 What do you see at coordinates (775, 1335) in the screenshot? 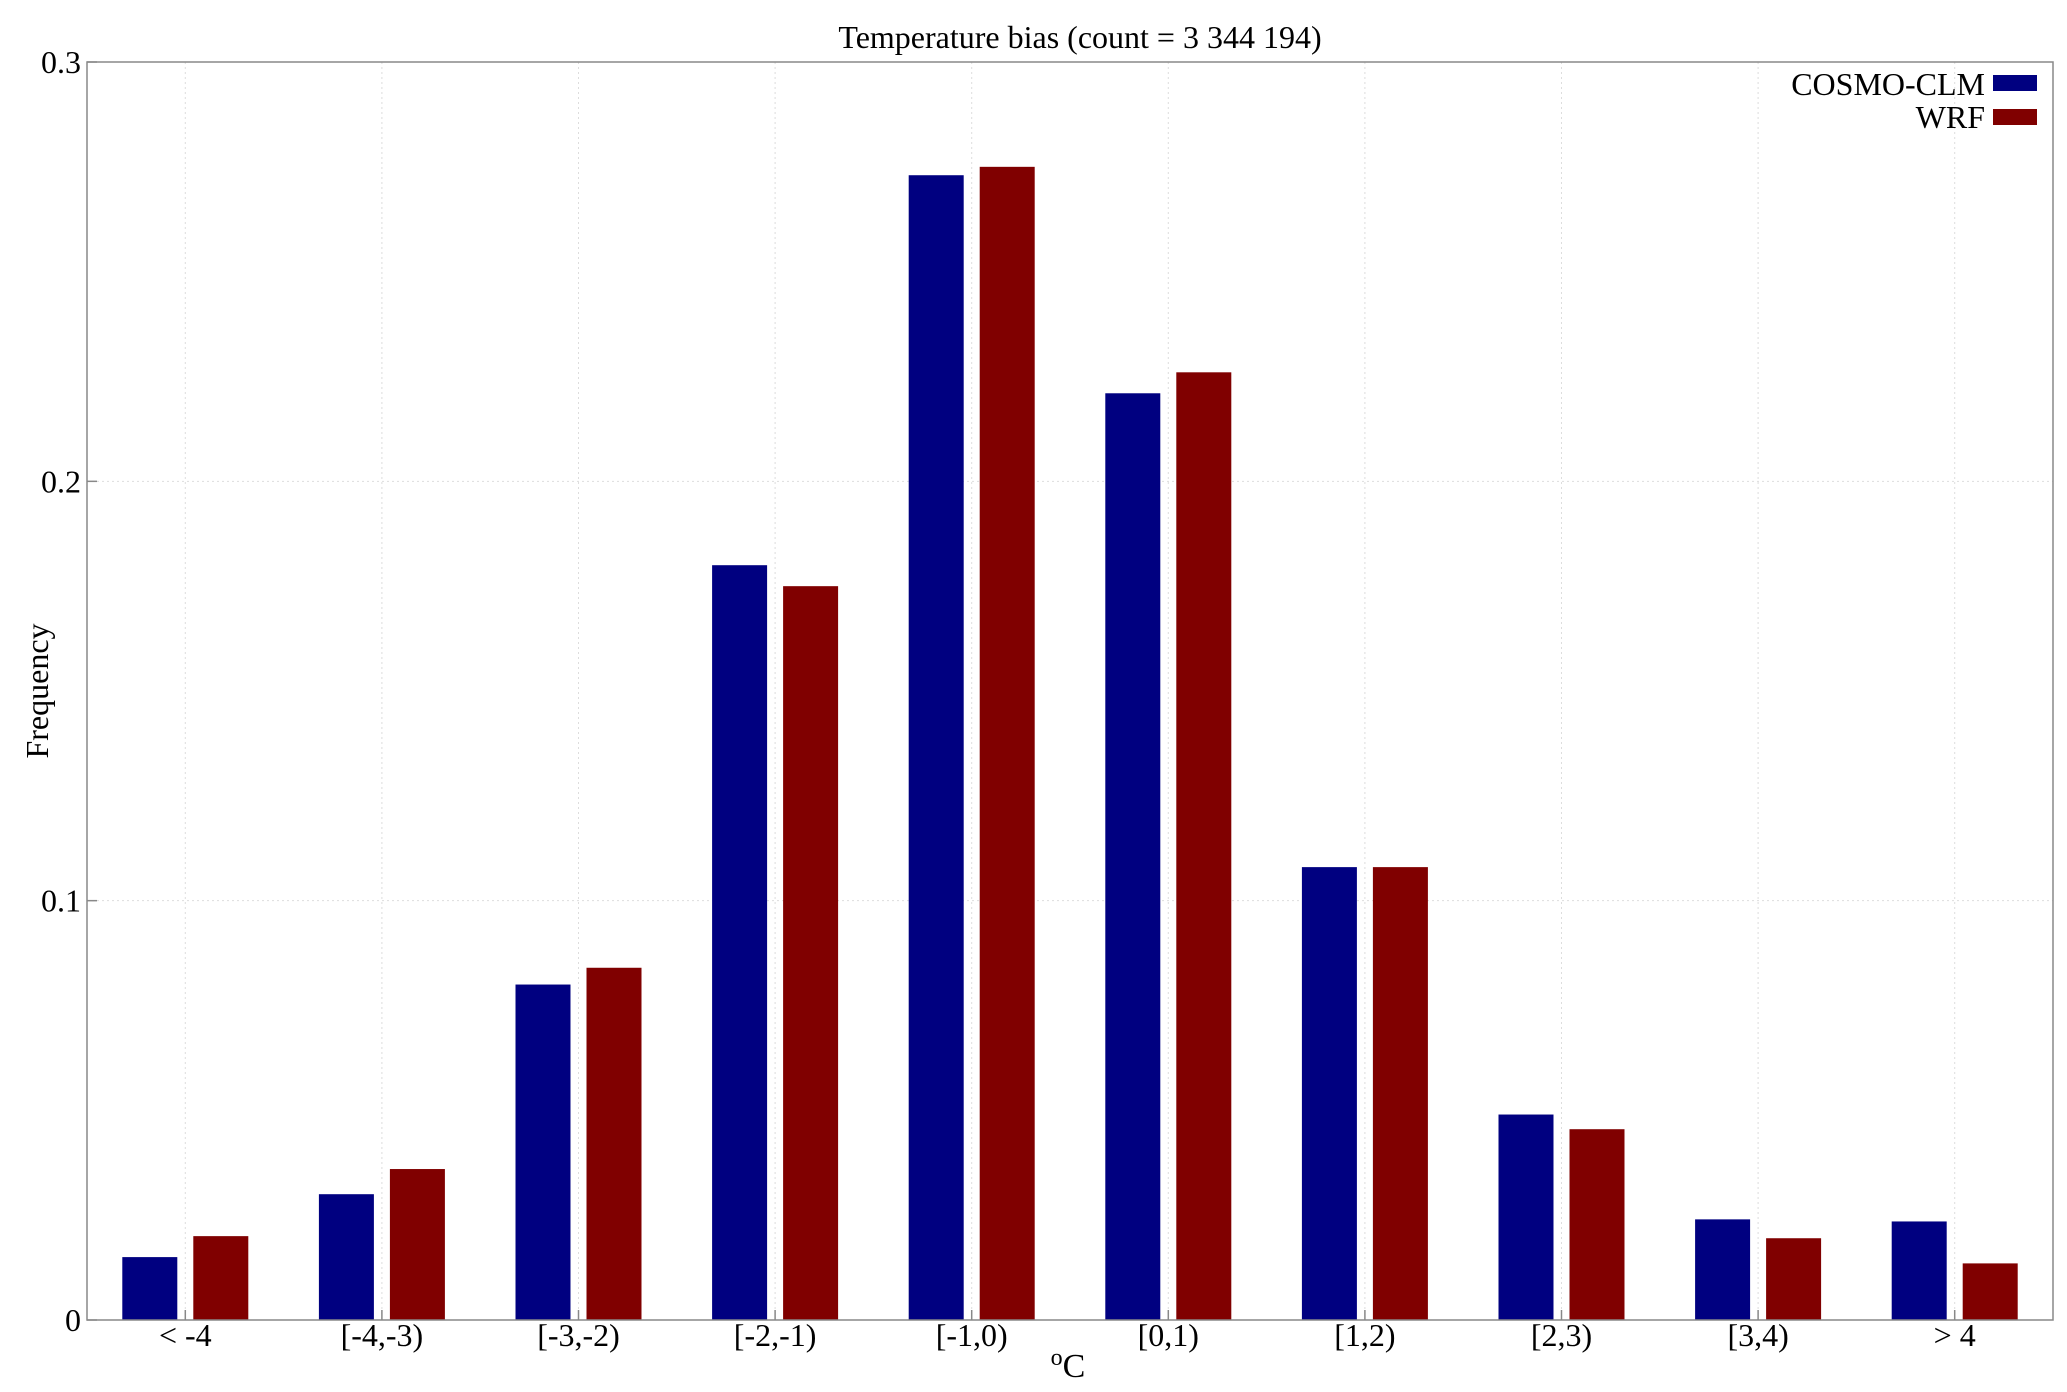
I see `x-tick-label: [-2,-1)` at bounding box center [775, 1335].